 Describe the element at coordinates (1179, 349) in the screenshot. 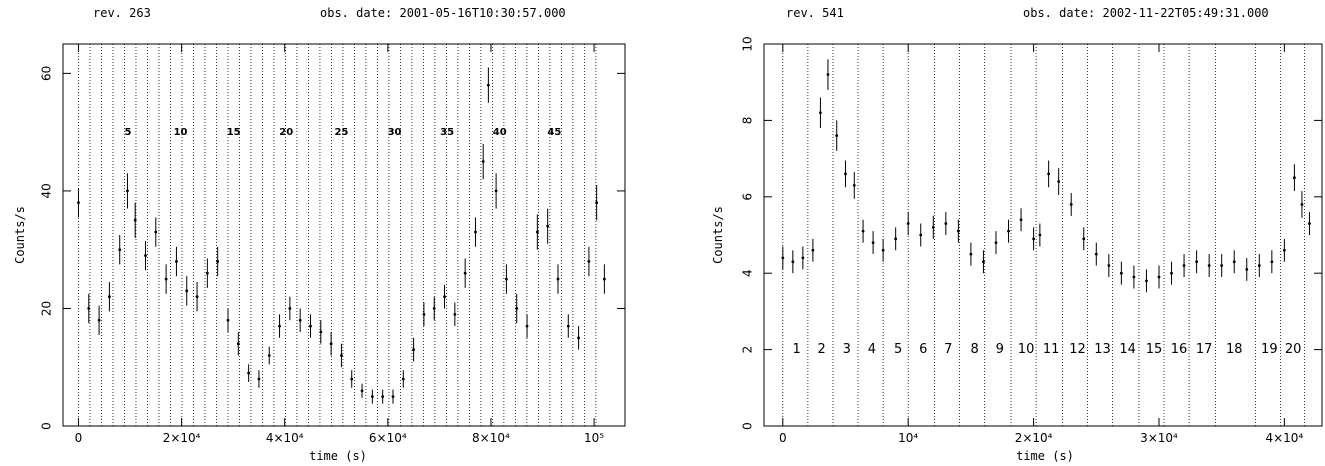

I see `chart-1-segment-label-15: 16` at that location.